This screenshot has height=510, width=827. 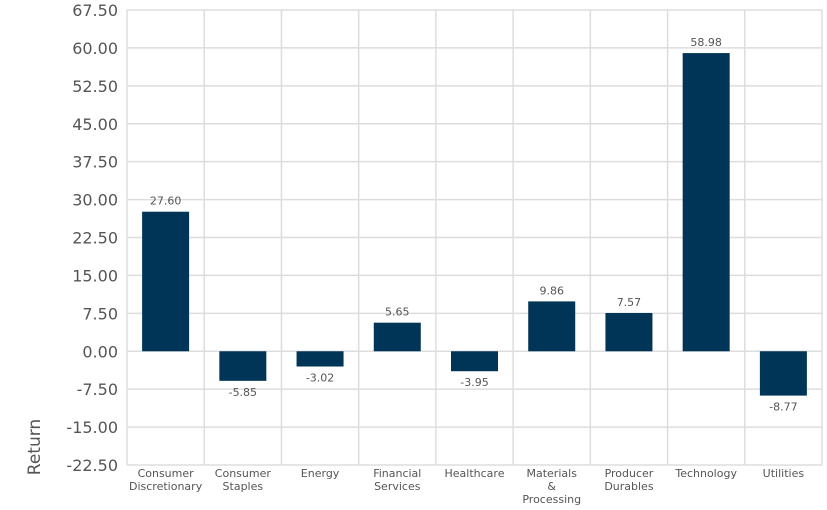 I want to click on data-label: -8.77, so click(x=783, y=407).